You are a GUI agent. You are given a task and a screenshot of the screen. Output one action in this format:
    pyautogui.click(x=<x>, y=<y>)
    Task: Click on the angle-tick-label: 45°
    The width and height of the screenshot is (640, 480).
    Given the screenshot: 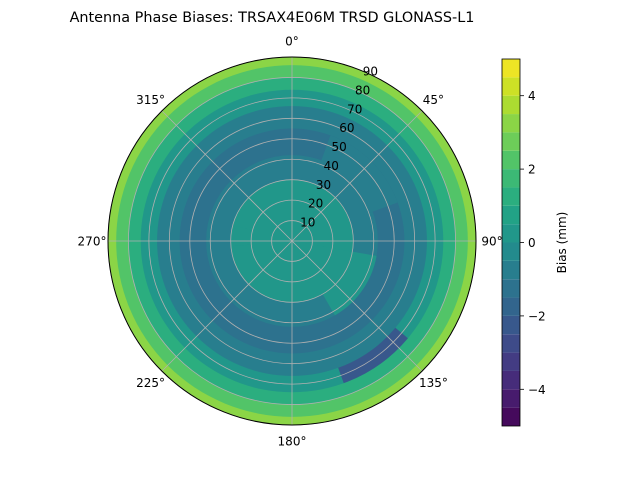 What is the action you would take?
    pyautogui.click(x=433, y=100)
    